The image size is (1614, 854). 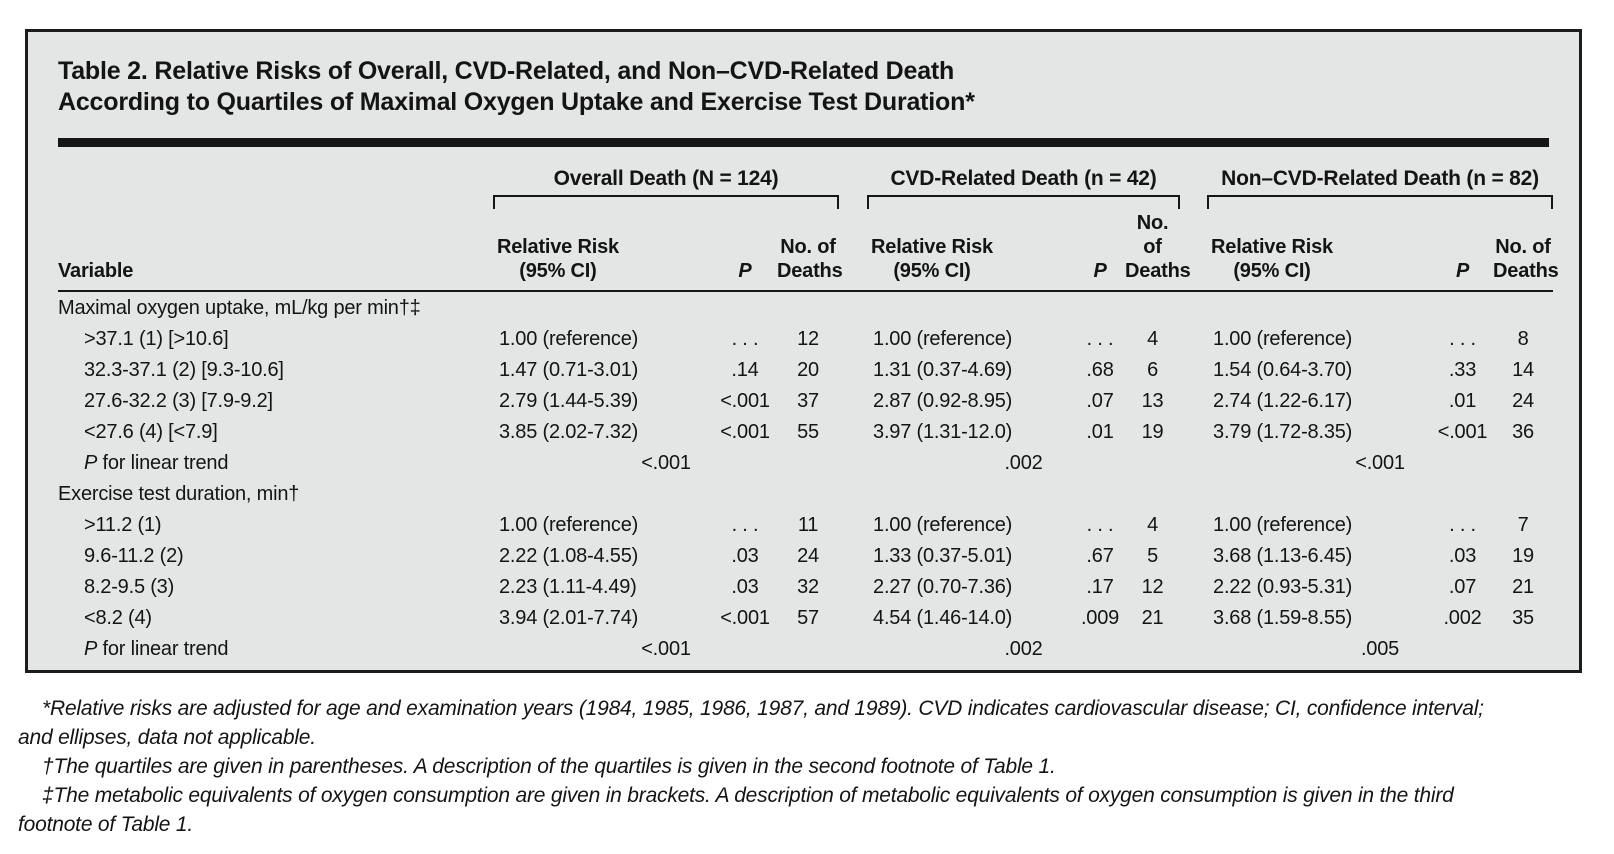 What do you see at coordinates (184, 369) in the screenshot?
I see `cell-variable: 32.3-37.1 (2) [9.3-10.6]` at bounding box center [184, 369].